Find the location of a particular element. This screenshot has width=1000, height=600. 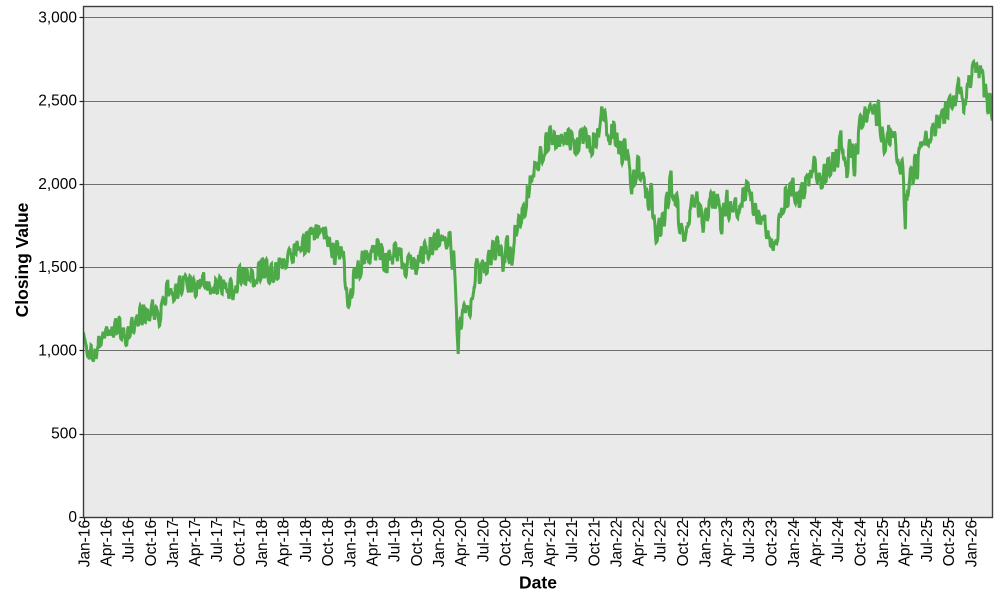

svg-text: Oct-24 is located at coordinates (860, 543).